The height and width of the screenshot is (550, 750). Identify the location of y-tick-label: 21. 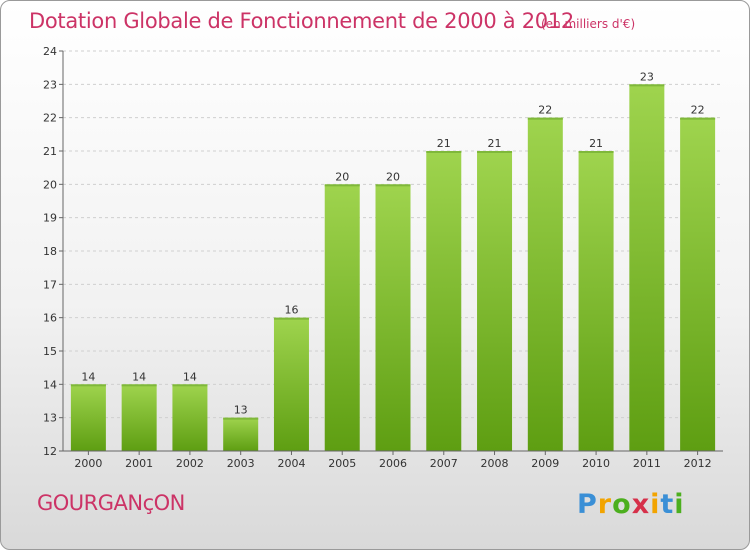
(50, 151).